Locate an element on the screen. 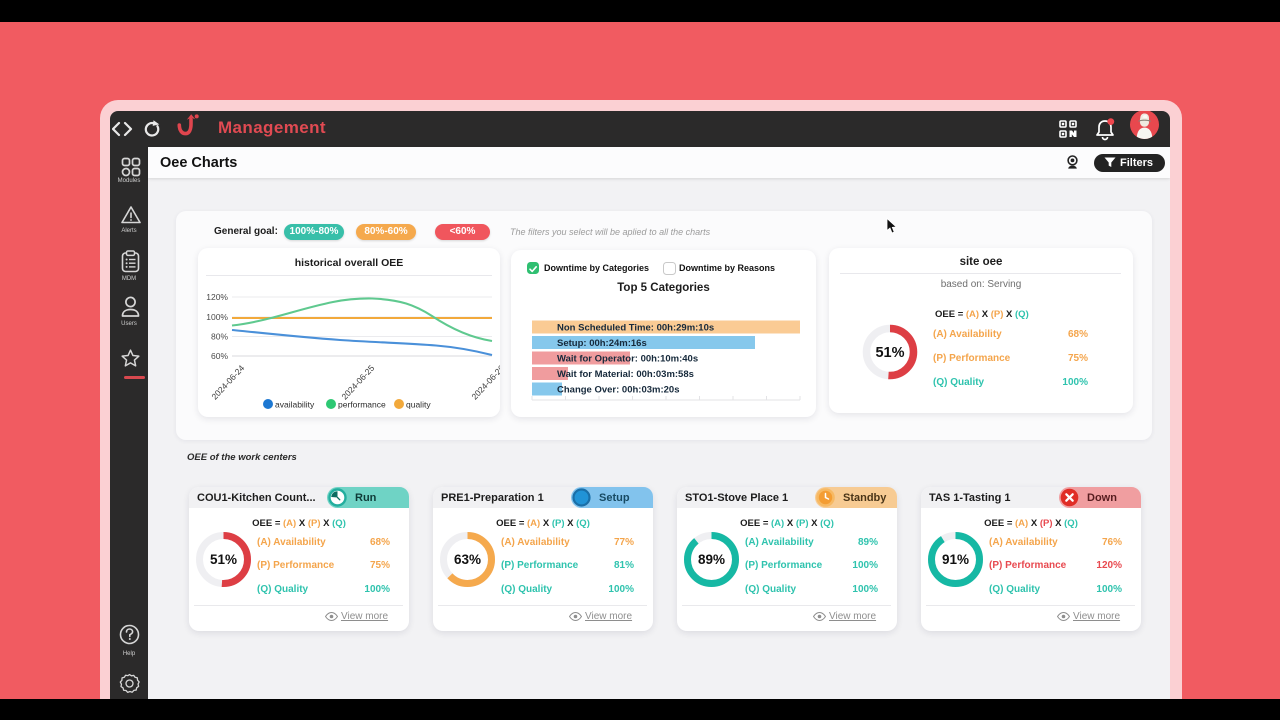  svg-text: Wait for Operator: 00h:10m:40s is located at coordinates (627, 359).